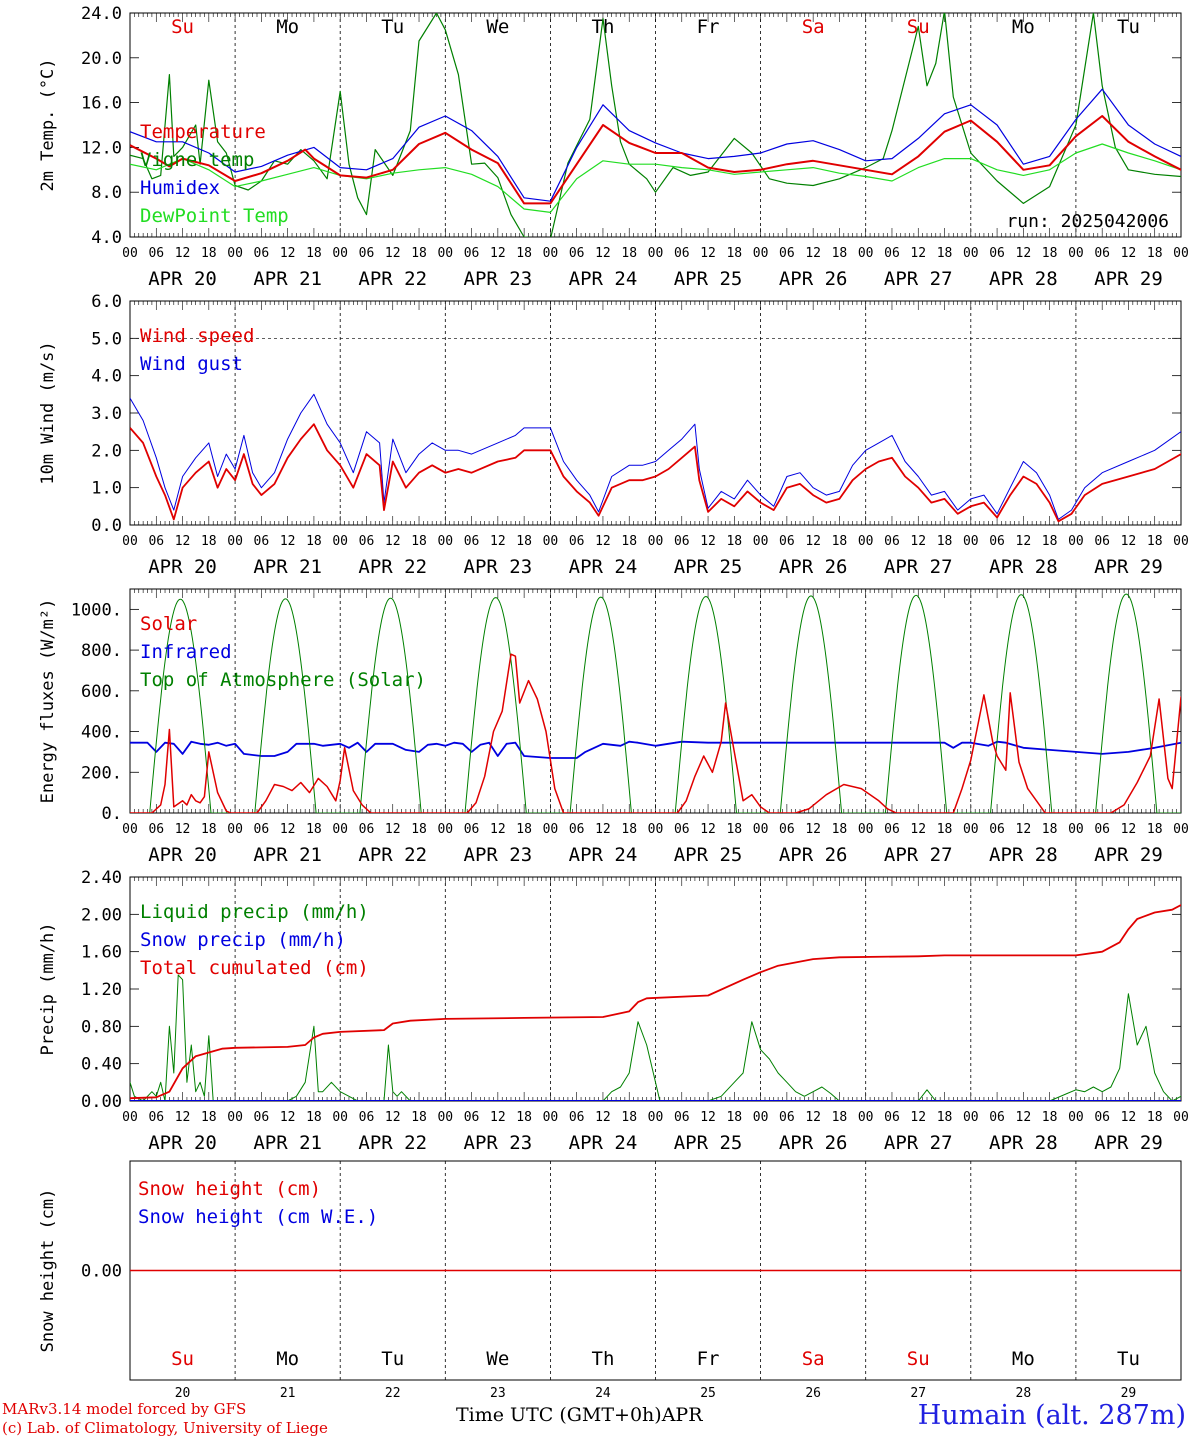 Image resolution: width=1194 pixels, height=1440 pixels. Describe the element at coordinates (393, 1393) in the screenshot. I see `day-number: 22` at that location.